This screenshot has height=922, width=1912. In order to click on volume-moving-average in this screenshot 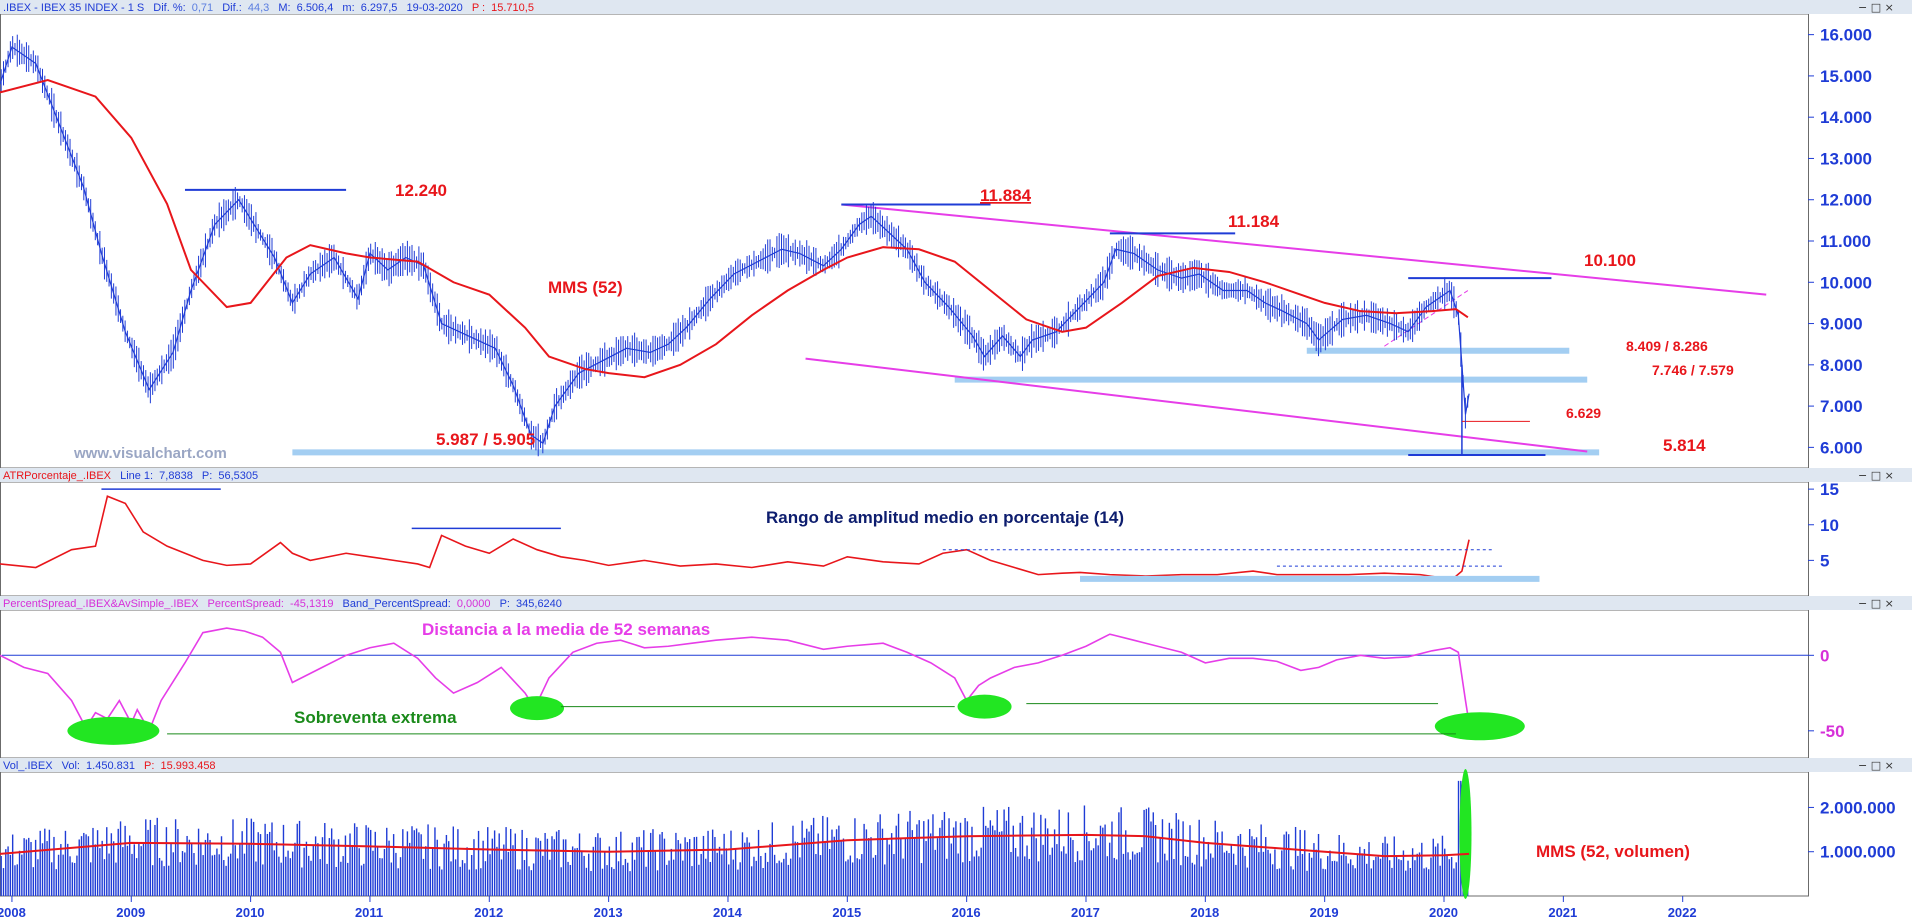, I will do `click(735, 845)`.